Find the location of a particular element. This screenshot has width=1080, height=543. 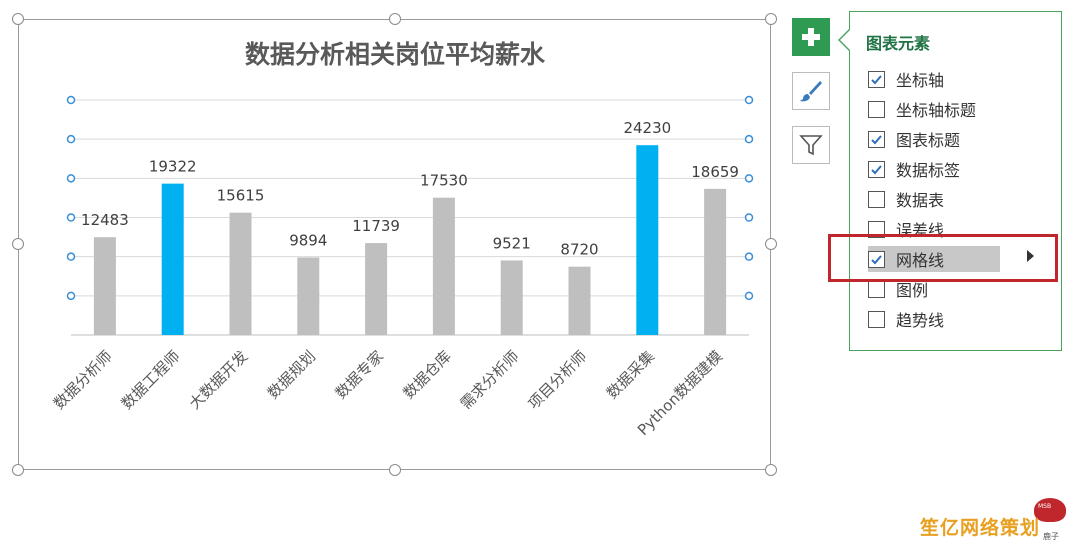

chart-element-option: 图例 is located at coordinates (938, 289).